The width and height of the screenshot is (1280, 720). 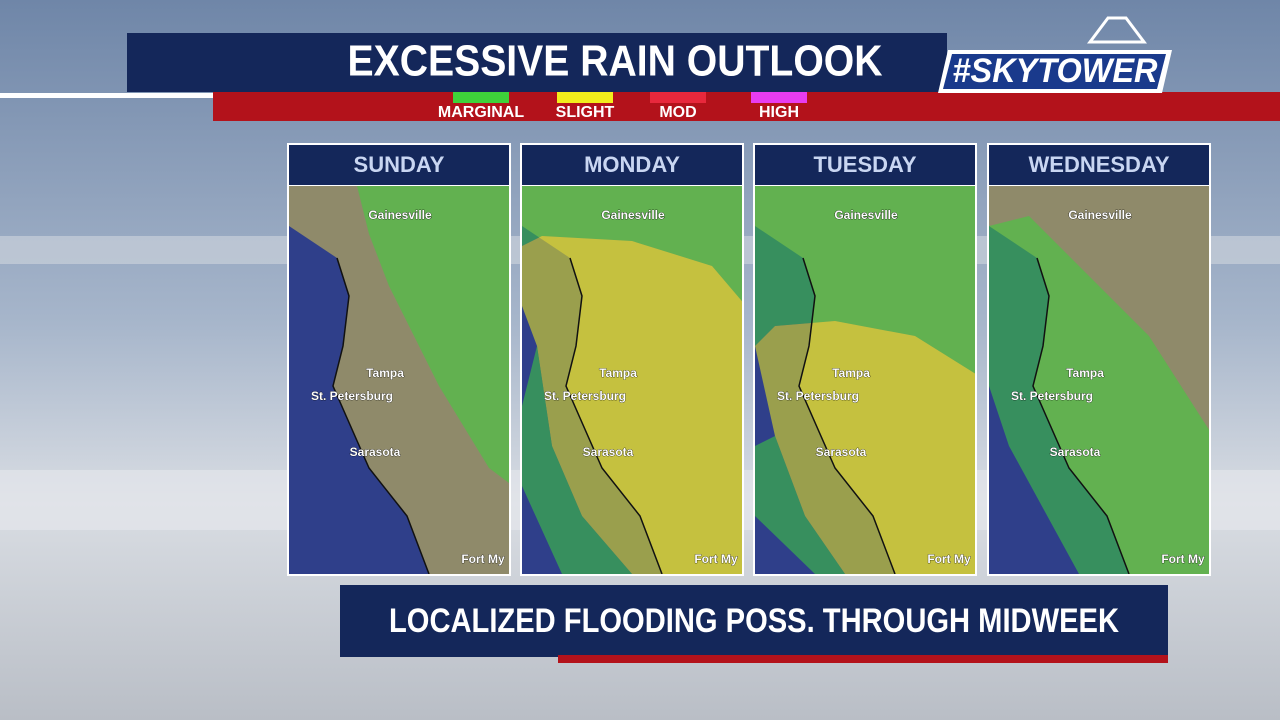 I want to click on accent-line, so click(x=106, y=95).